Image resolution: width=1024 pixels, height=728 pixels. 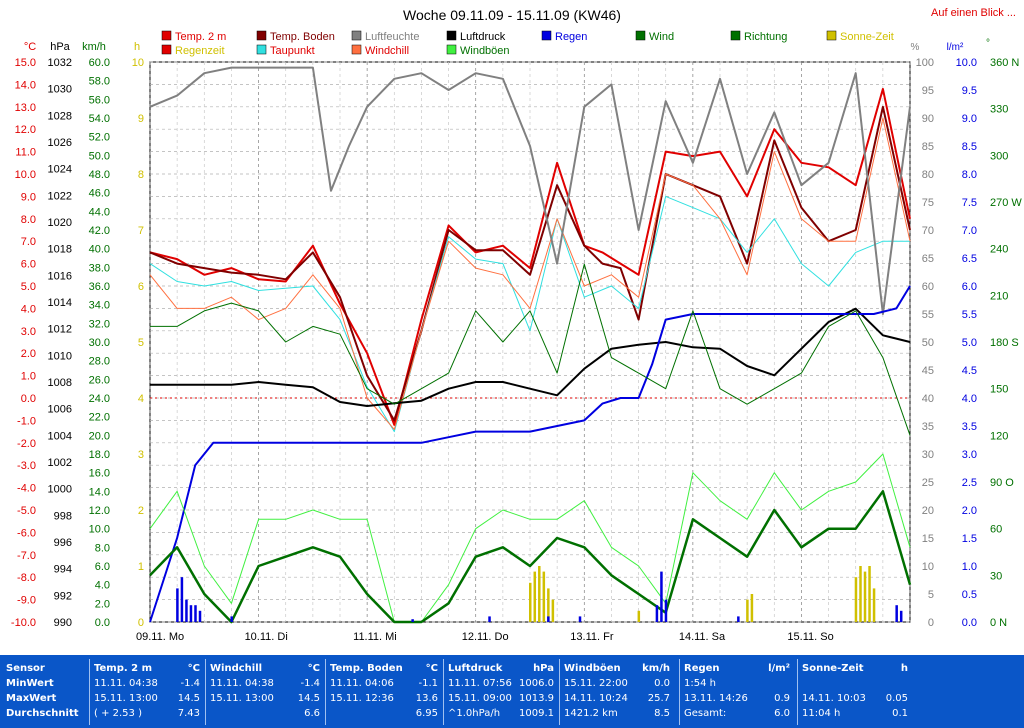 I want to click on wind-tick: 14.0, so click(x=99, y=492).